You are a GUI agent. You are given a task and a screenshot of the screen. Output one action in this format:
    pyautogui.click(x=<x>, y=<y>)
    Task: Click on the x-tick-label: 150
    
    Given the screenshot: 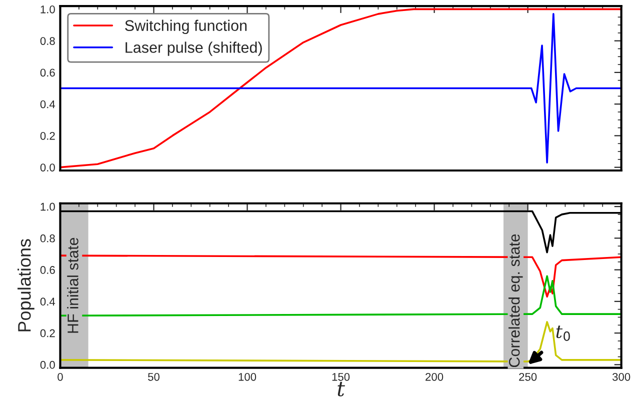 What is the action you would take?
    pyautogui.click(x=341, y=376)
    